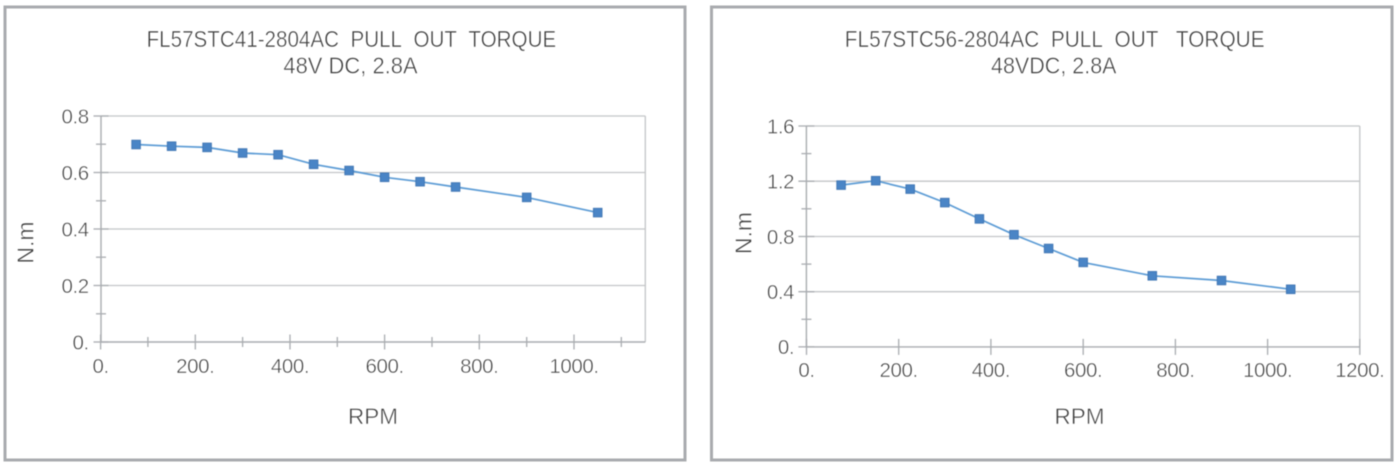 Image resolution: width=1399 pixels, height=469 pixels. I want to click on svg-text:FL57STC56-2804AC PULL OUT: FL57STC56-2804AC PULL OUT TORQUE, so click(1055, 39).